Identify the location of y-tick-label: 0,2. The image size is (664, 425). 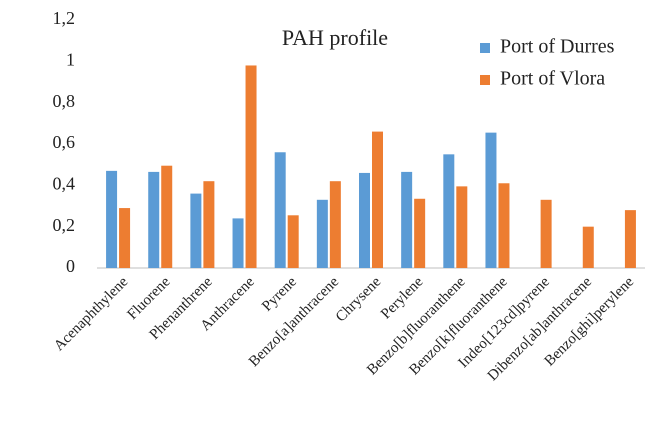
(64, 225).